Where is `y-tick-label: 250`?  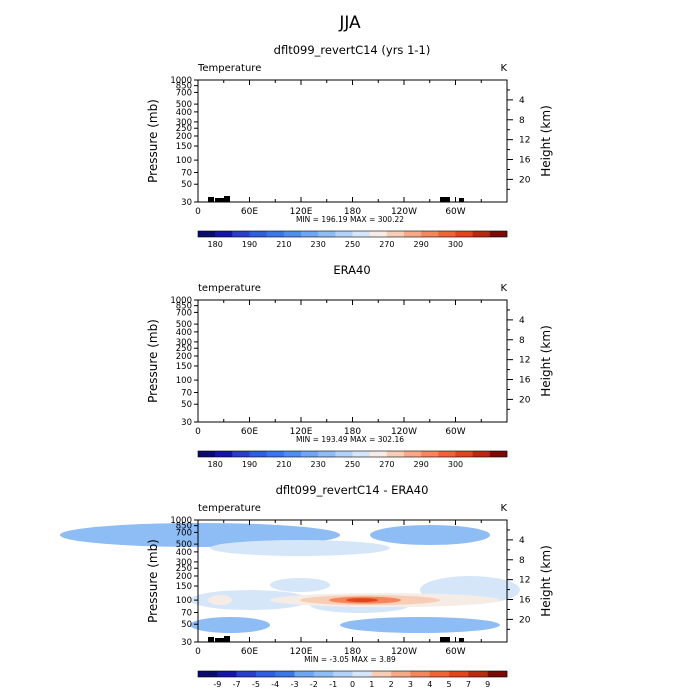
y-tick-label: 250 is located at coordinates (184, 349).